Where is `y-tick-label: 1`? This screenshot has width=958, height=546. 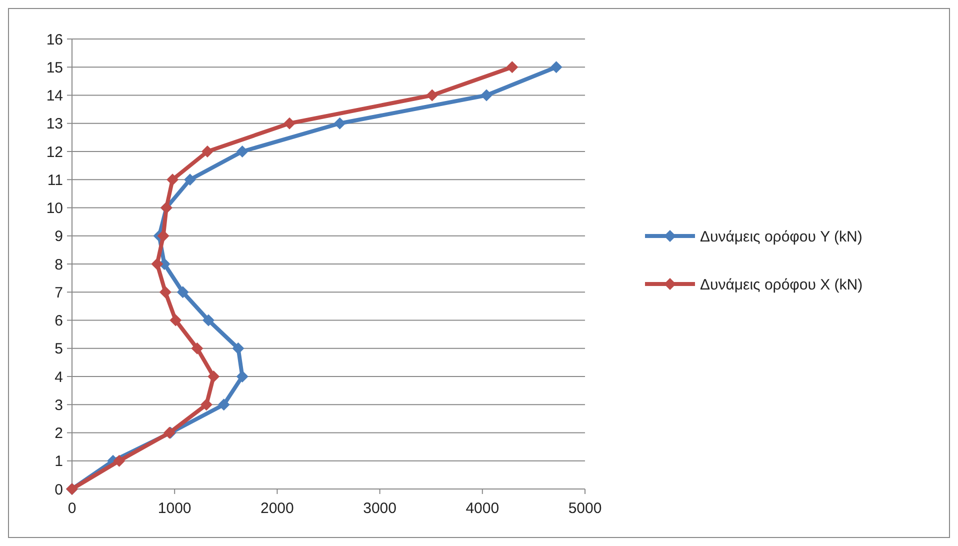 y-tick-label: 1 is located at coordinates (58, 461).